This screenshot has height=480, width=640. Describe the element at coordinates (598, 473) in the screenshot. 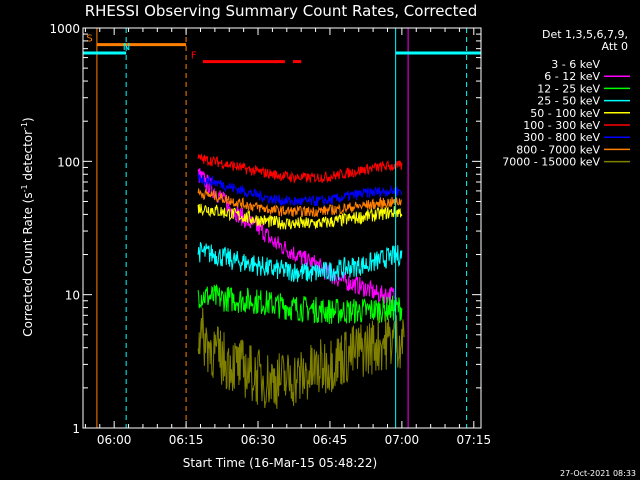

I see `generation-timestamp: 27-Oct-2021 08:33` at that location.